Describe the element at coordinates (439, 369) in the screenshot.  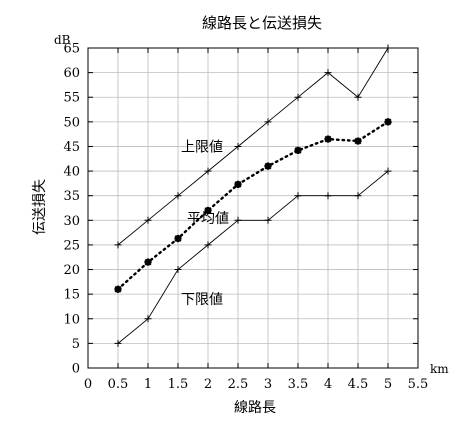
I see `x-unit-label: km` at that location.